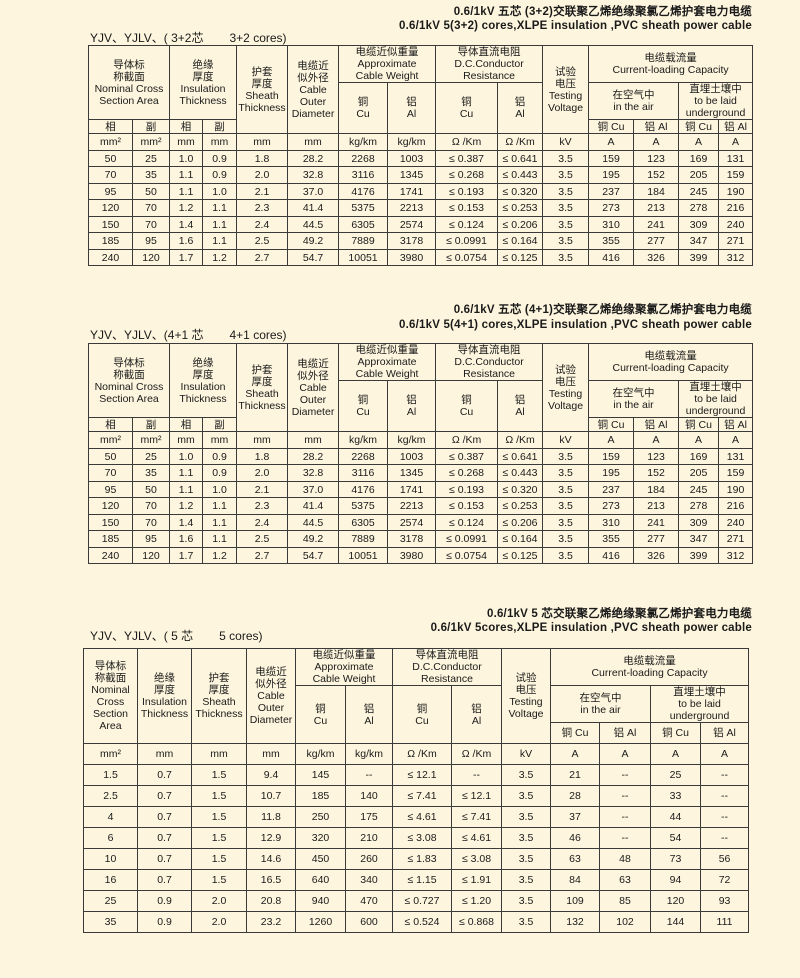 The height and width of the screenshot is (978, 800). Describe the element at coordinates (363, 522) in the screenshot. I see `table-cell: 6305` at that location.